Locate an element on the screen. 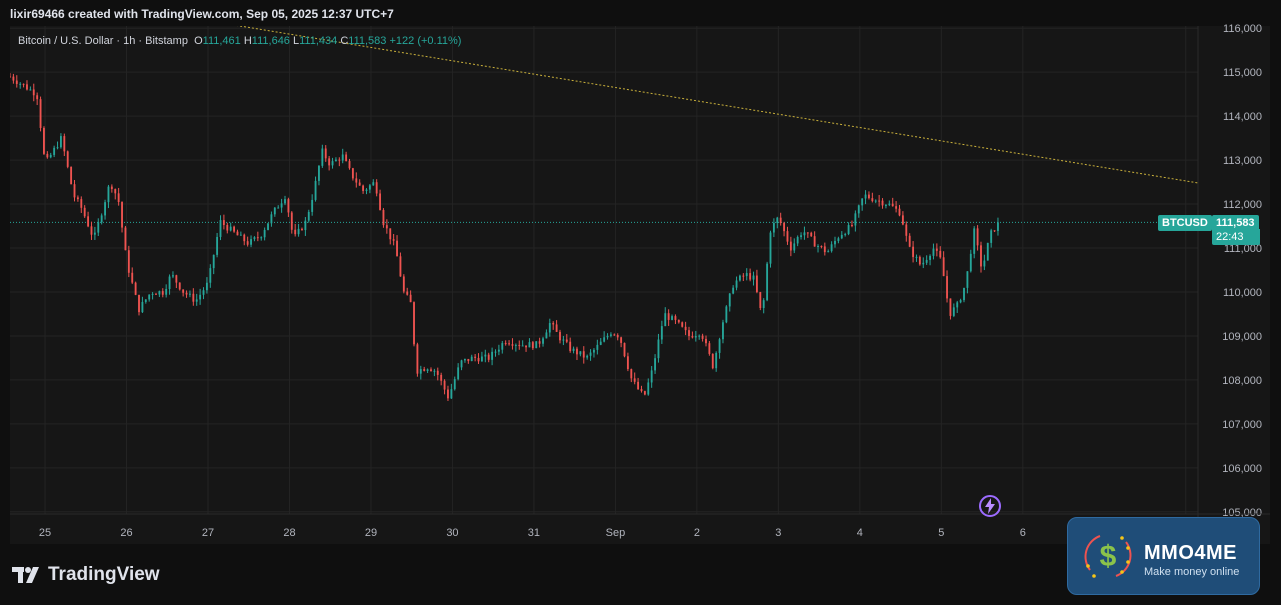 This screenshot has width=1281, height=605. bar-countdown-badge: 22:43 is located at coordinates (1236, 237).